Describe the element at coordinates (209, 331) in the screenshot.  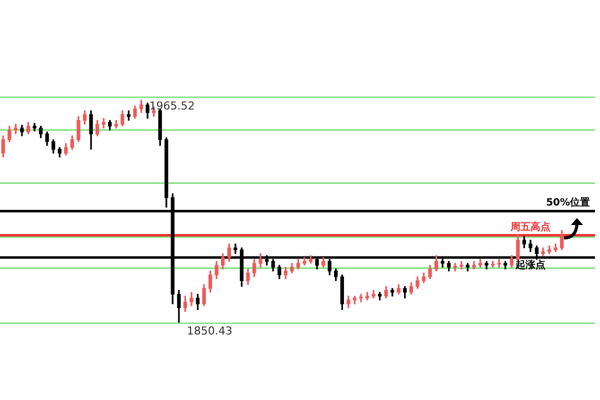
I see `annotation: 1850.43` at that location.